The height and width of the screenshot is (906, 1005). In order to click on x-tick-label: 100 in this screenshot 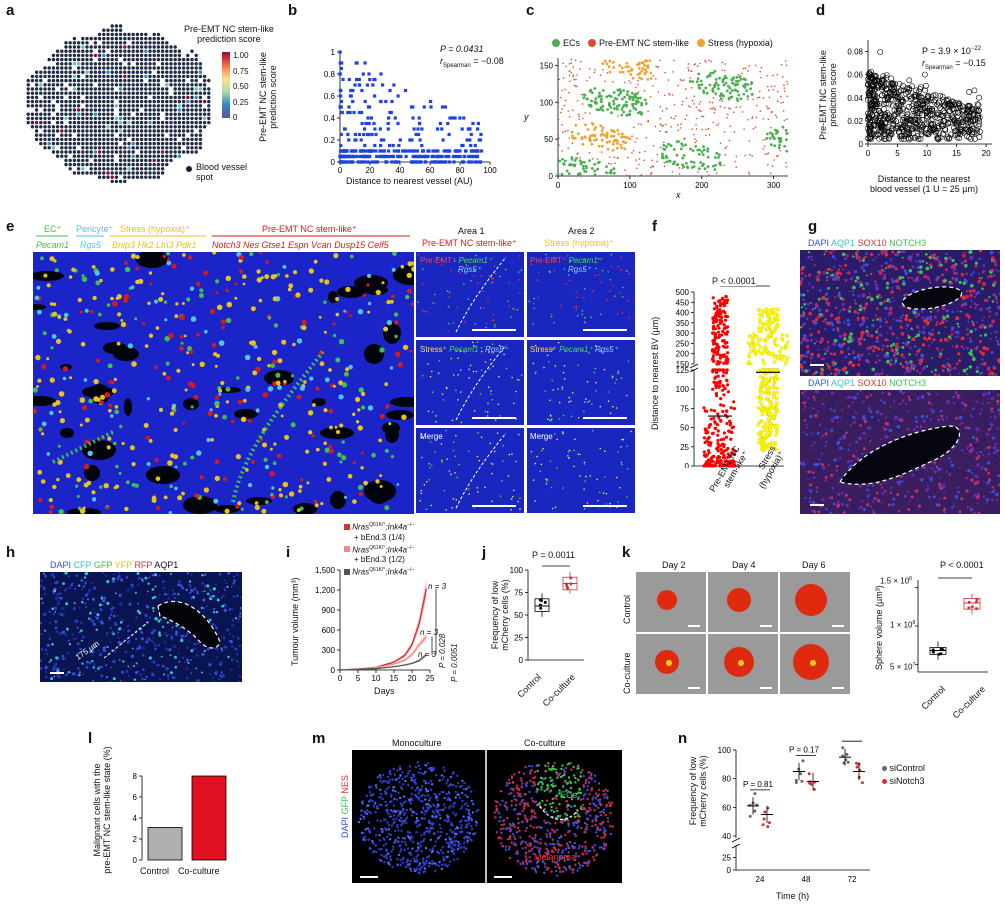, I will do `click(490, 170)`.